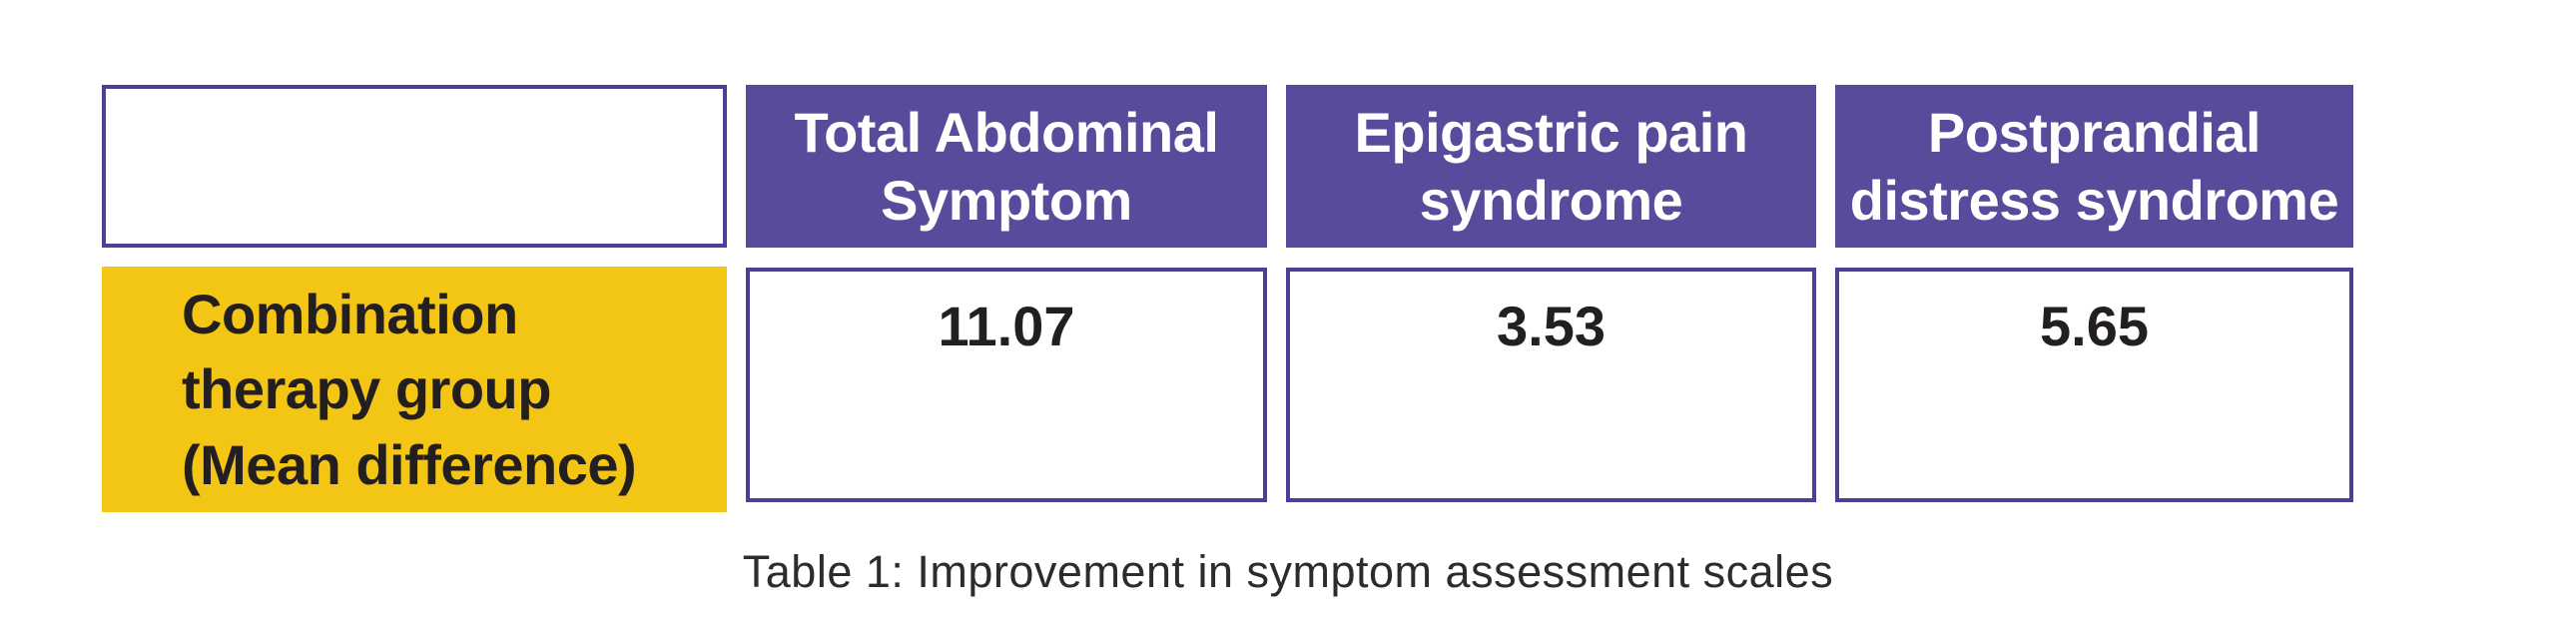 Image resolution: width=2576 pixels, height=630 pixels. Describe the element at coordinates (1551, 385) in the screenshot. I see `value-cell-epigastric-pain-syndrome: 3.53` at that location.